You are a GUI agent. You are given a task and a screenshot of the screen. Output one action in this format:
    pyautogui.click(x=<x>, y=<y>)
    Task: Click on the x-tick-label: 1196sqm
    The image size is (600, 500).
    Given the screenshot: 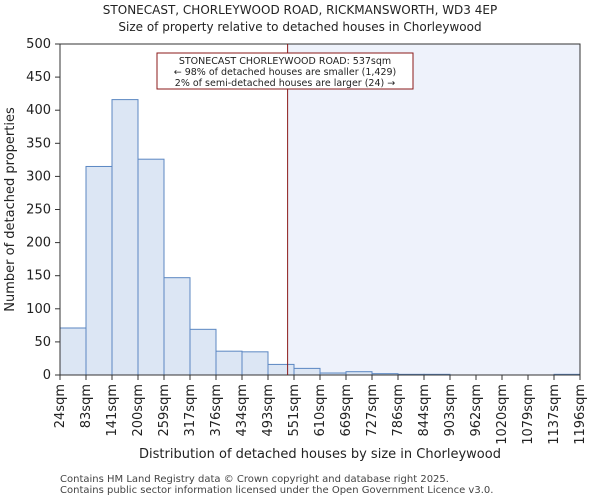 What is the action you would take?
    pyautogui.click(x=580, y=414)
    